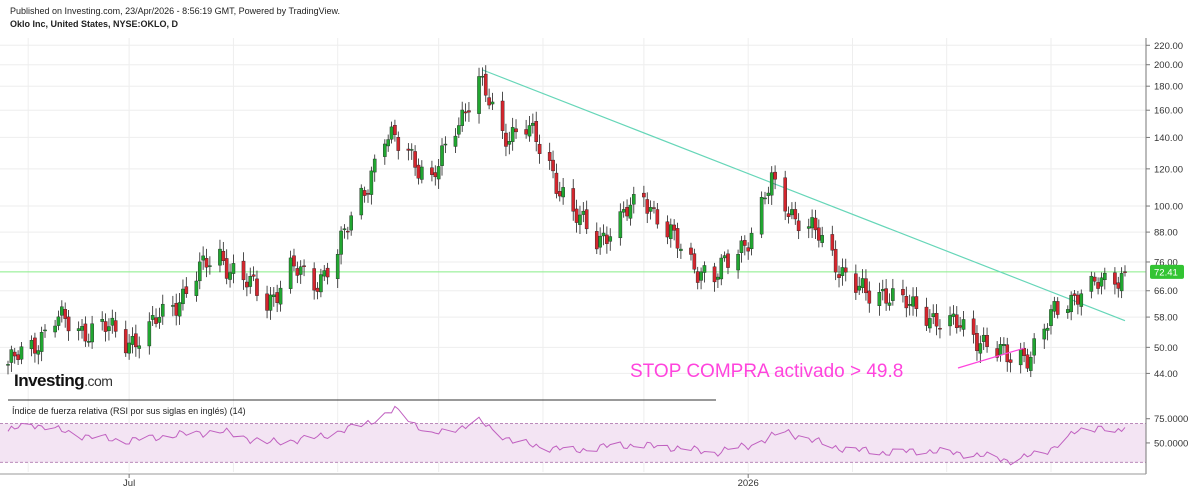  Describe the element at coordinates (1171, 443) in the screenshot. I see `rsi-y-tick-label: 50.0000` at that location.